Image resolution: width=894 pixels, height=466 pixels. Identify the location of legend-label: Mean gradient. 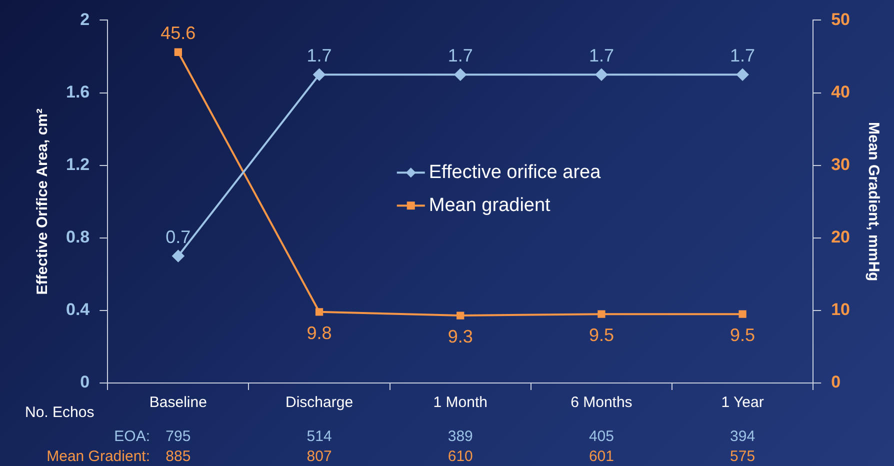
(490, 205).